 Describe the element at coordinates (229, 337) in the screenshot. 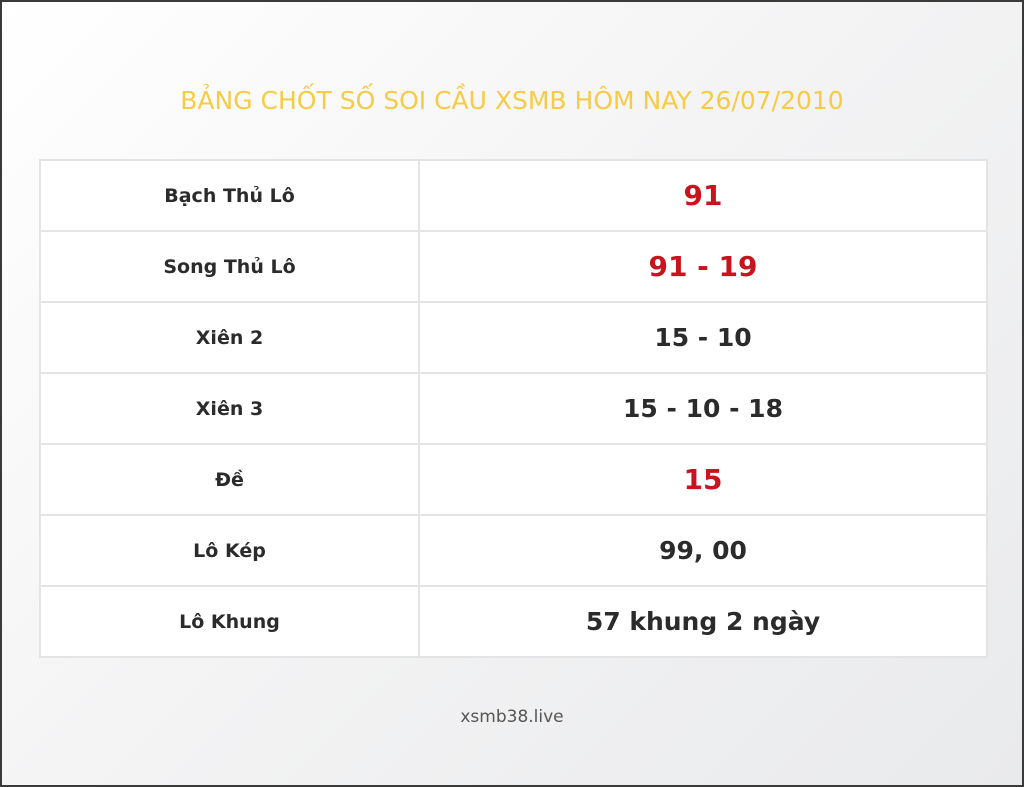

I see `row-label: Xiên 2` at that location.